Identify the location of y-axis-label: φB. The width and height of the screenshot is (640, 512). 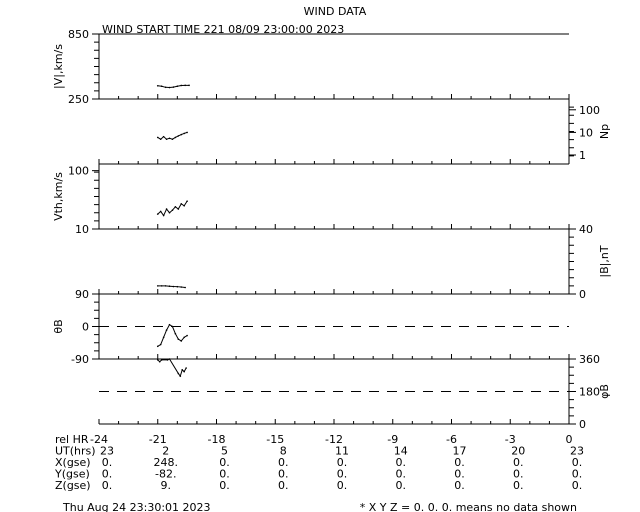
(604, 391).